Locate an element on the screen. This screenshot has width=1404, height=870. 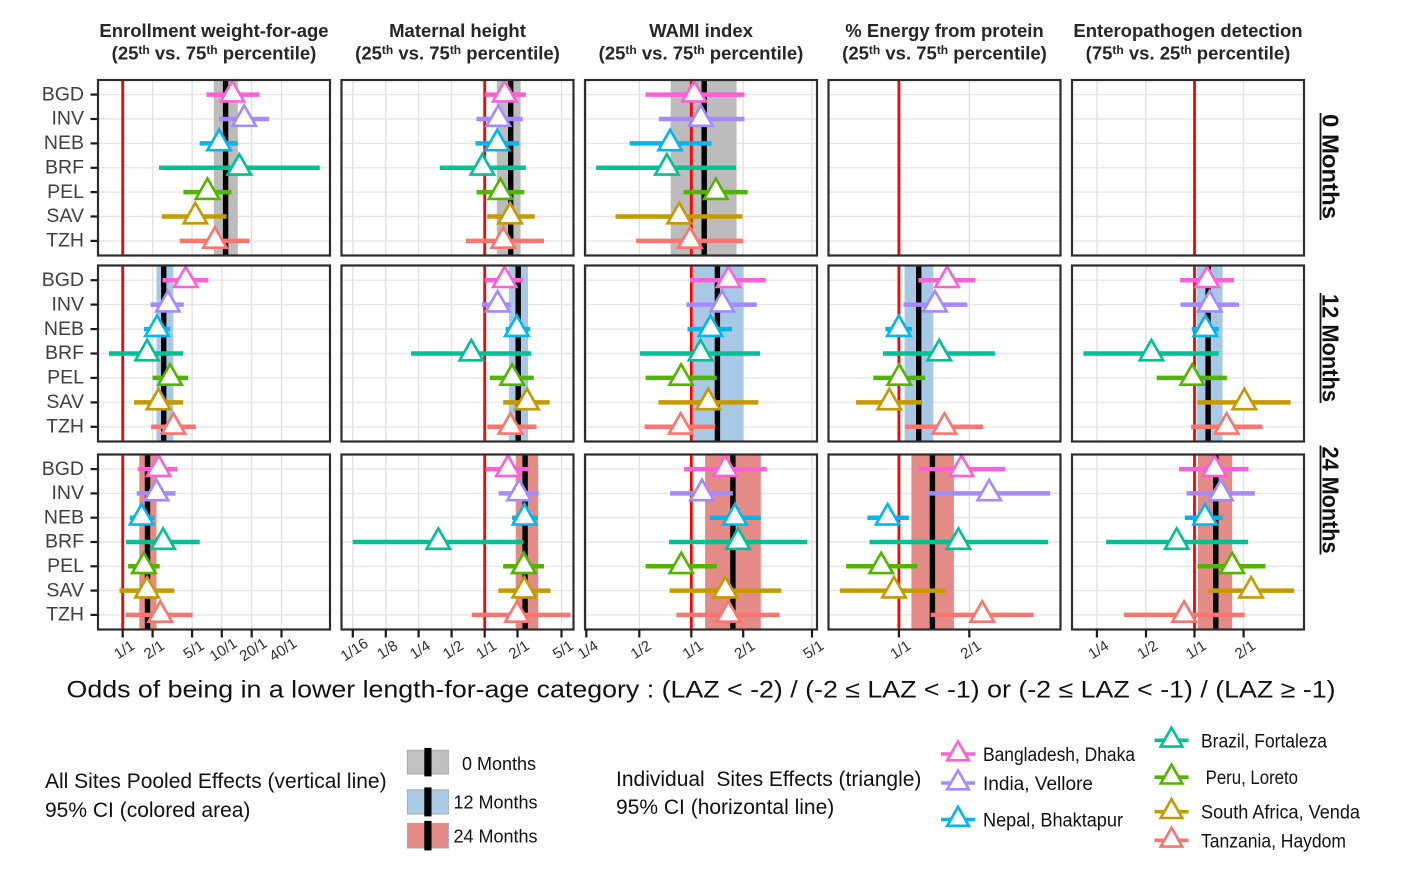
svg-text: WAMI index is located at coordinates (701, 30).